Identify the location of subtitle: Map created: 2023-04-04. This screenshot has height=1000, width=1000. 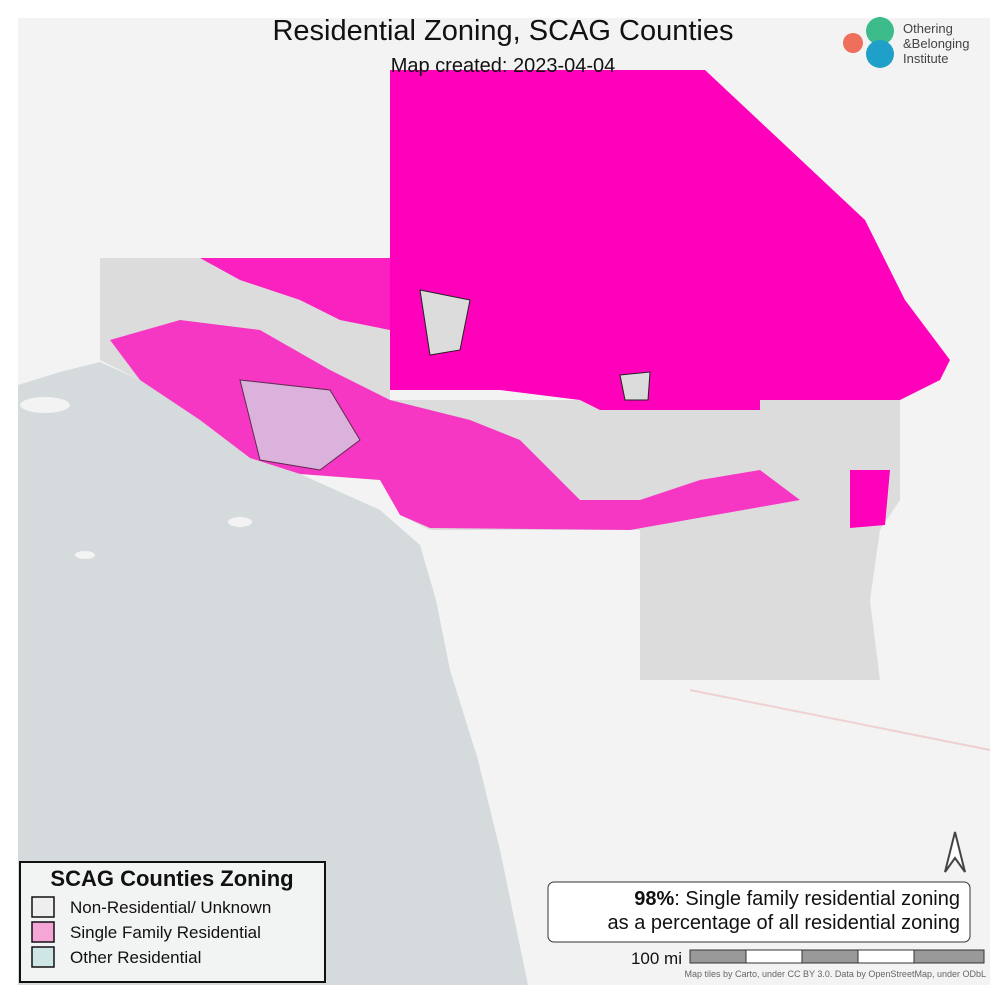
(503, 66).